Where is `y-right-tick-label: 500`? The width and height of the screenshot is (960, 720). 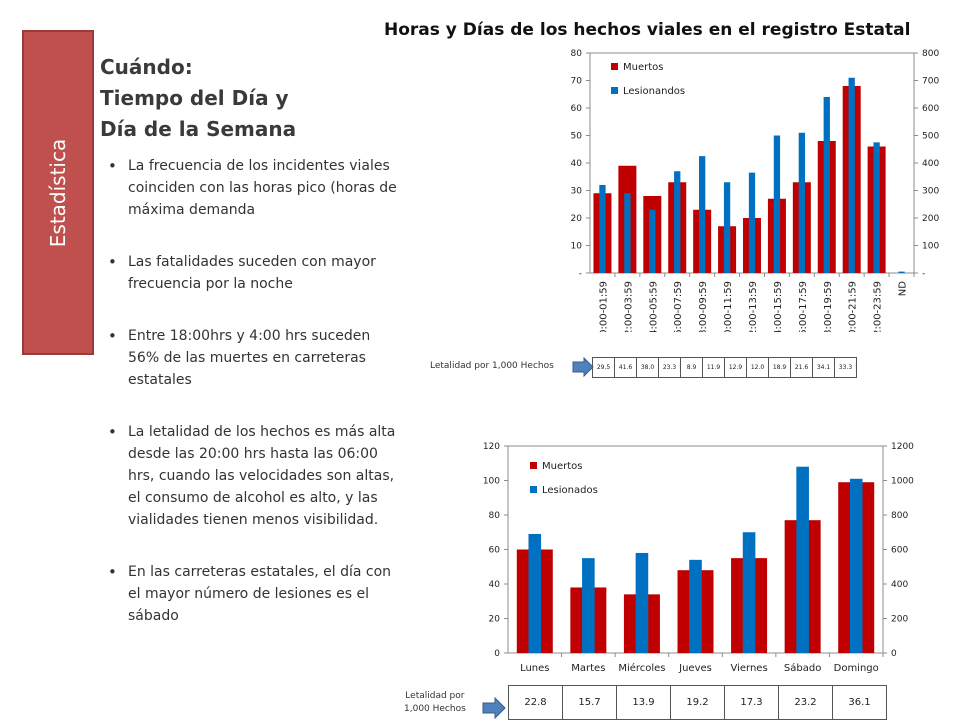
y-right-tick-label: 500 is located at coordinates (930, 137).